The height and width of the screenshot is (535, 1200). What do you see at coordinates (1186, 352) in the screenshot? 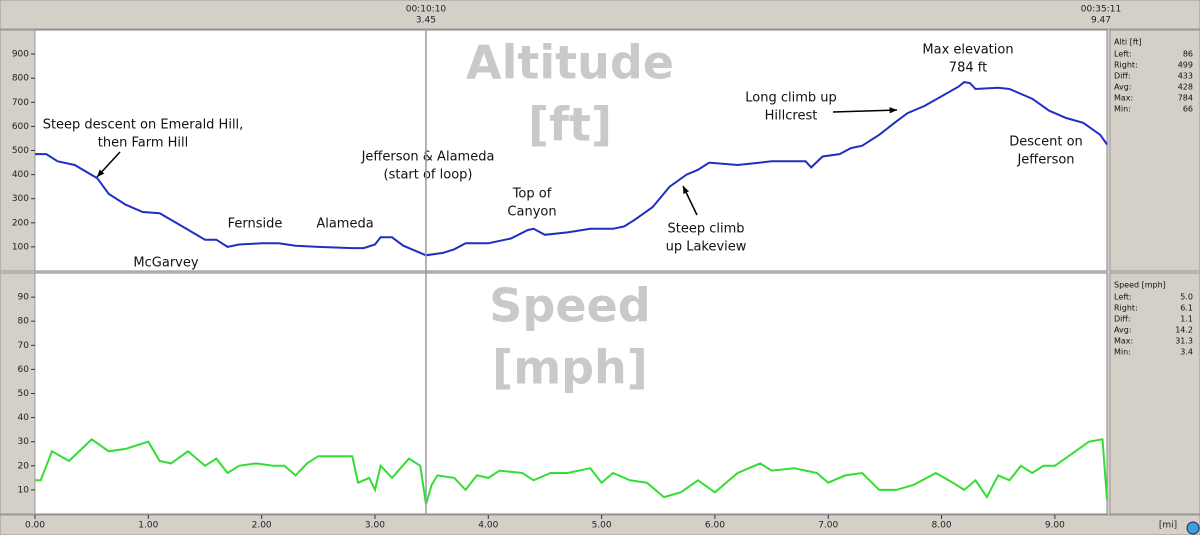
I see `stats-value: 3.4` at bounding box center [1186, 352].